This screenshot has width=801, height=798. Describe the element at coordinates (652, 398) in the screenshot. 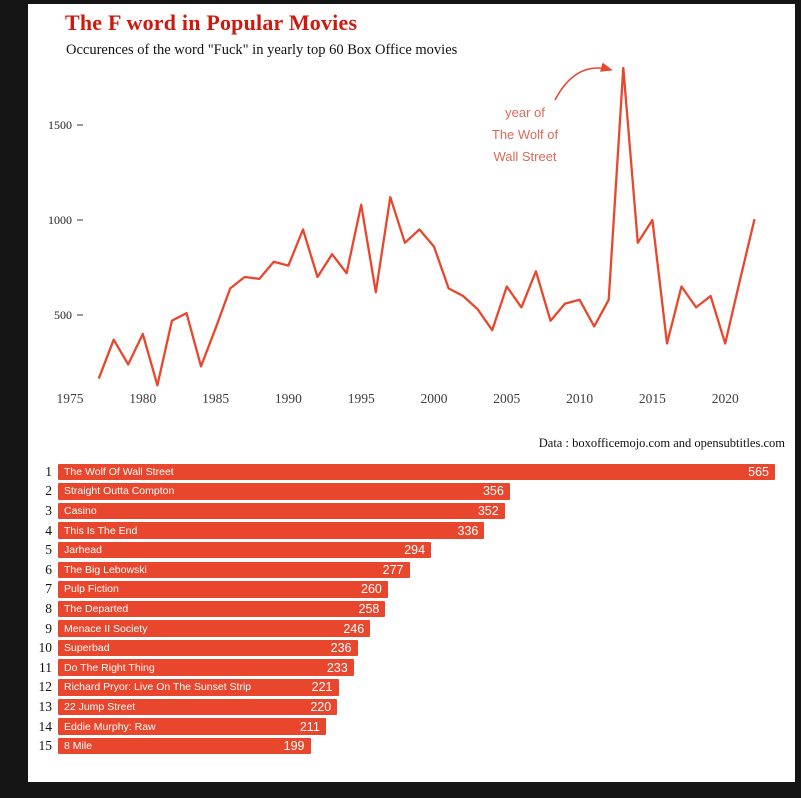

I see `x-tick-label: 2015` at that location.